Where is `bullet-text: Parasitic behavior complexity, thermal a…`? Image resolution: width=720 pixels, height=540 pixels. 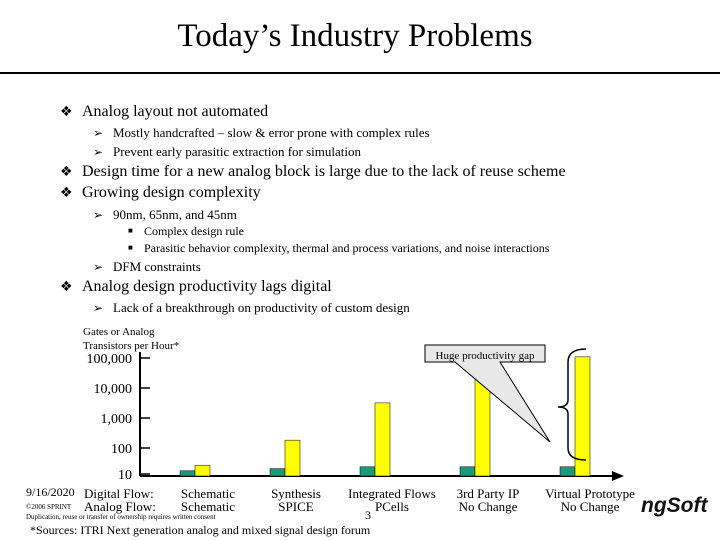
bullet-text: Parasitic behavior complexity, thermal a… is located at coordinates (347, 248).